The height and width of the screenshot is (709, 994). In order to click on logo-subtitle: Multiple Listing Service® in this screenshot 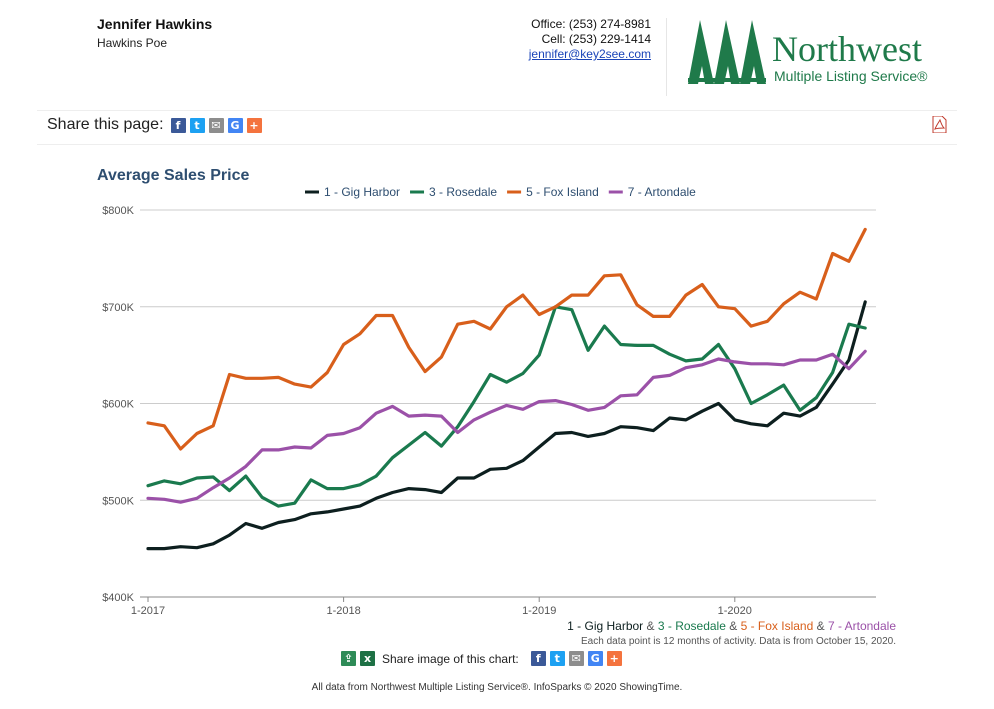, I will do `click(851, 76)`.